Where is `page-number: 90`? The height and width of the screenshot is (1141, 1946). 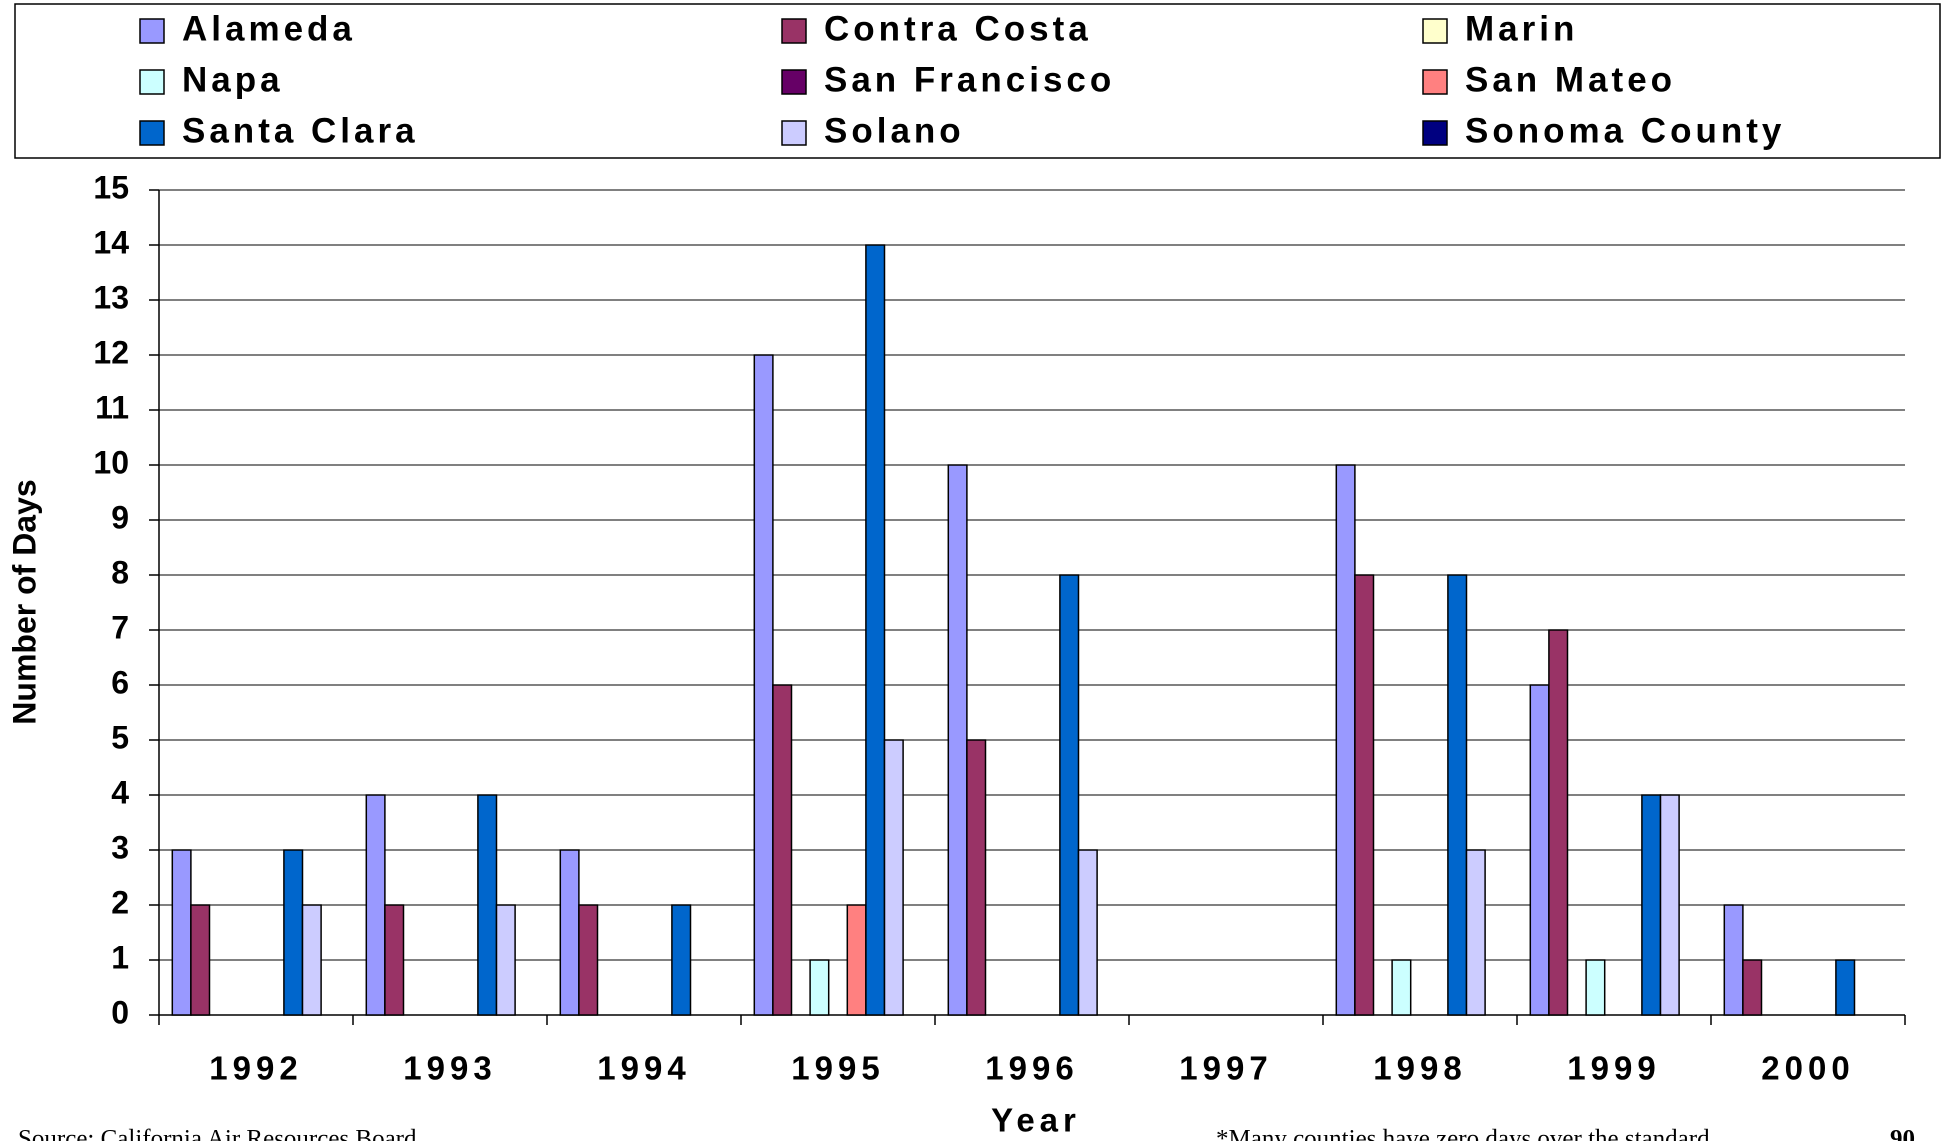
page-number: 90 is located at coordinates (1902, 1133).